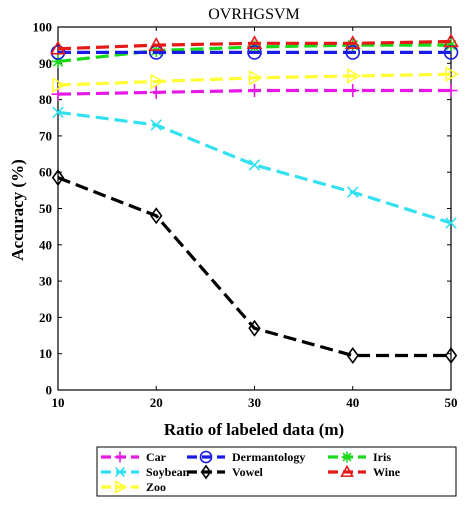 The width and height of the screenshot is (474, 510). I want to click on legend-label-car: Car, so click(156, 457).